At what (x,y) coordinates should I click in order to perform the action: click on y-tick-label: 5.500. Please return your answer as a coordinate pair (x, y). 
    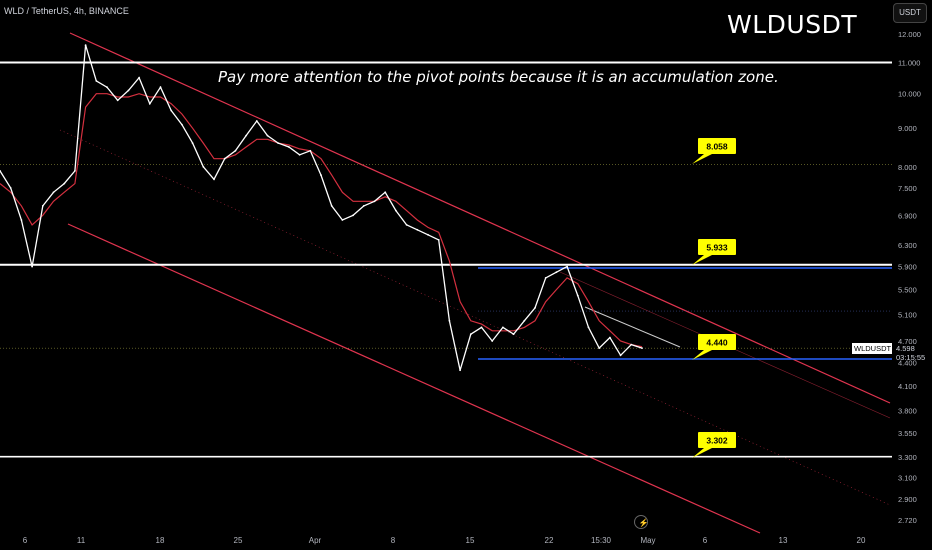
    Looking at the image, I should click on (907, 290).